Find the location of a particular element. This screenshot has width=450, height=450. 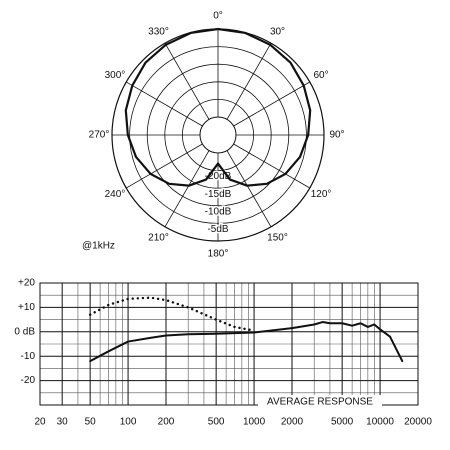

x-tick-label: 20 is located at coordinates (40, 422).